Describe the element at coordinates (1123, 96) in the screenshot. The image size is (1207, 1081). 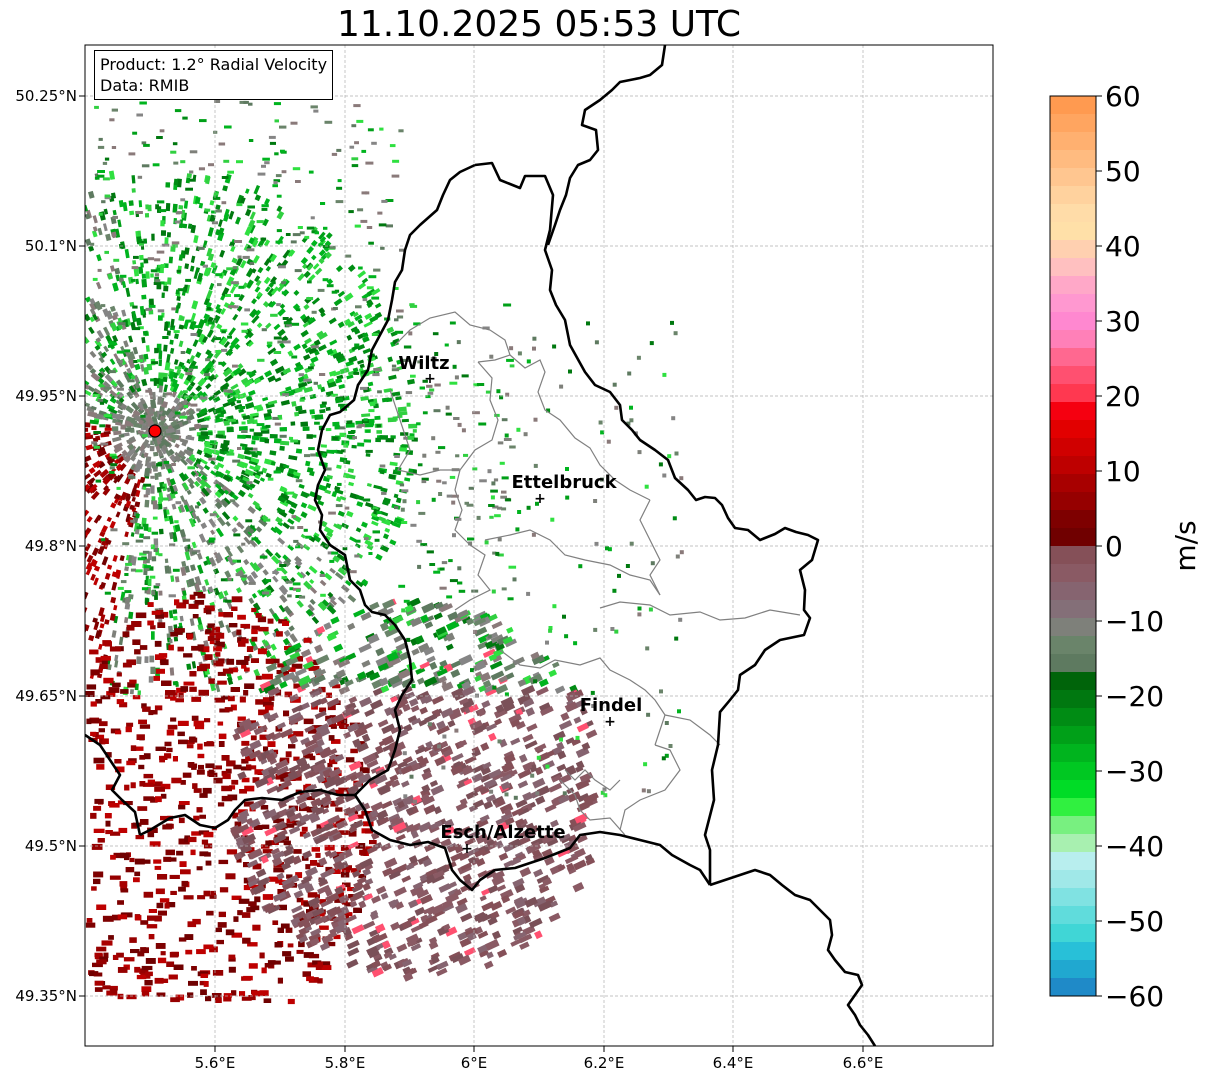
I see `colorbar-tick-label: 60` at that location.